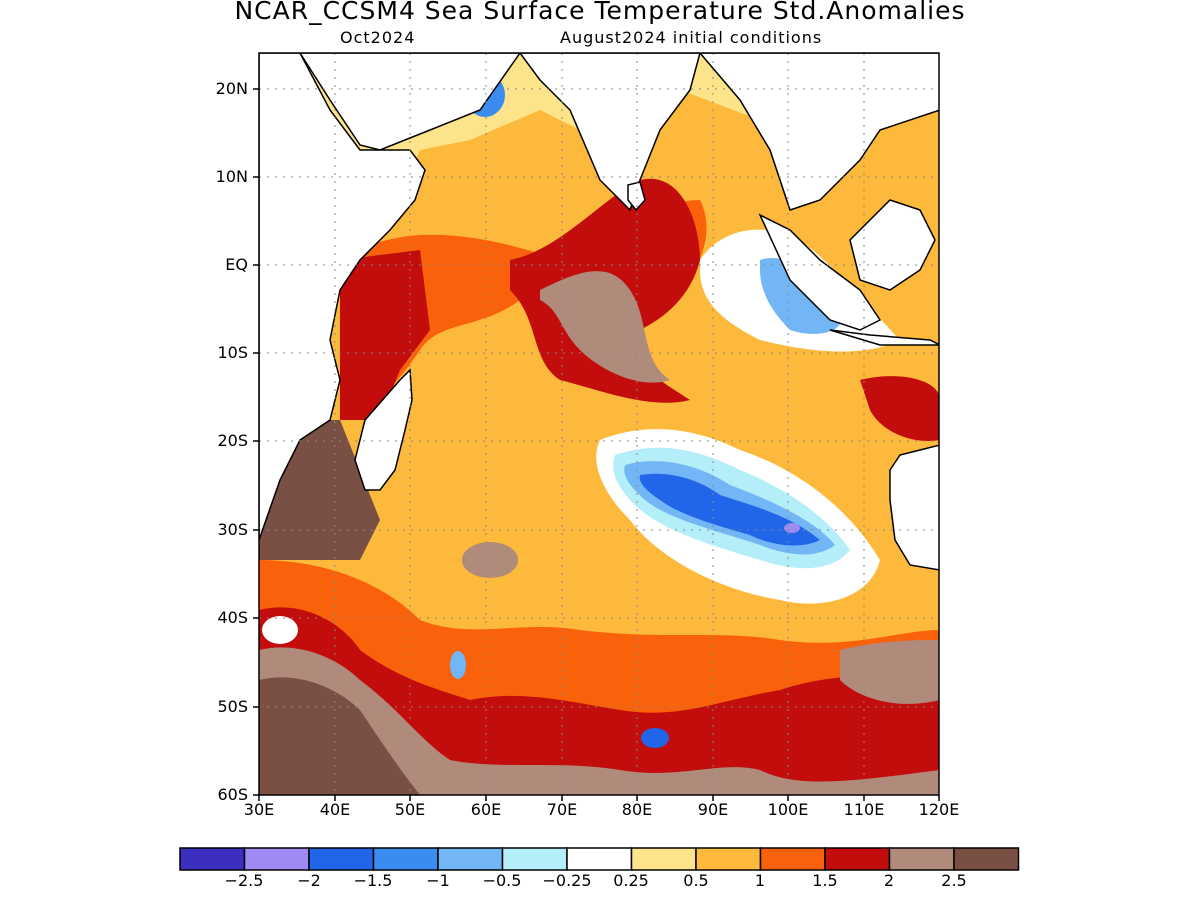 The height and width of the screenshot is (900, 1200). What do you see at coordinates (231, 88) in the screenshot?
I see `lat-label-20n: 20N` at bounding box center [231, 88].